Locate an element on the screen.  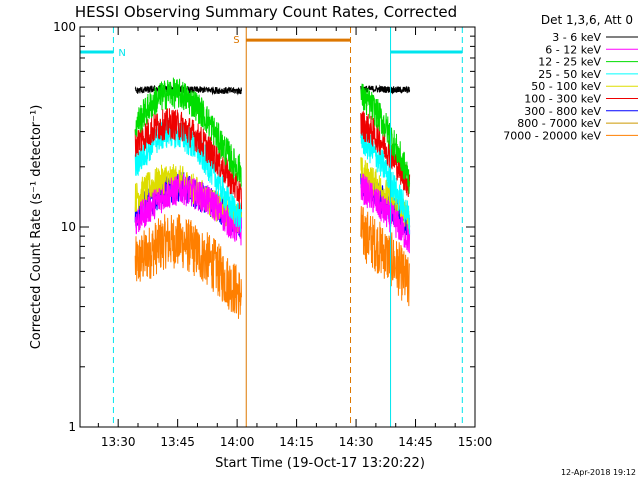
legend-label: 6 - 12 keV is located at coordinates (573, 49).